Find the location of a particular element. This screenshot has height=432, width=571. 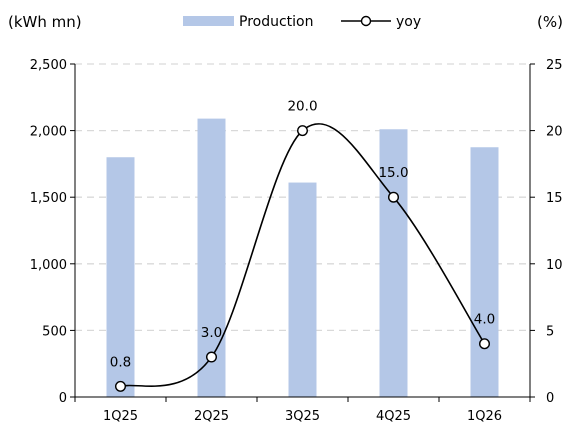

left-axis-tick-label: 1,000 is located at coordinates (48, 265).